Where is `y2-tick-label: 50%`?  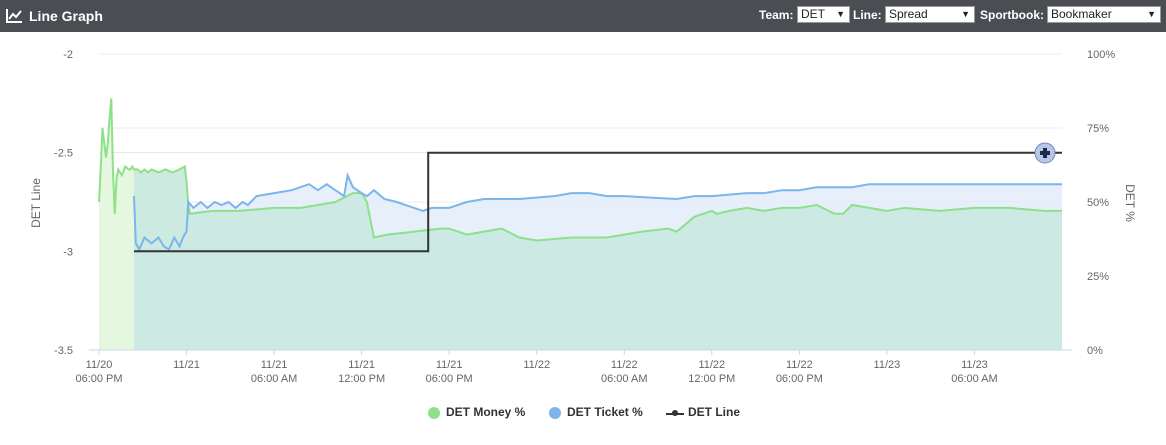
y2-tick-label: 50% is located at coordinates (1098, 203).